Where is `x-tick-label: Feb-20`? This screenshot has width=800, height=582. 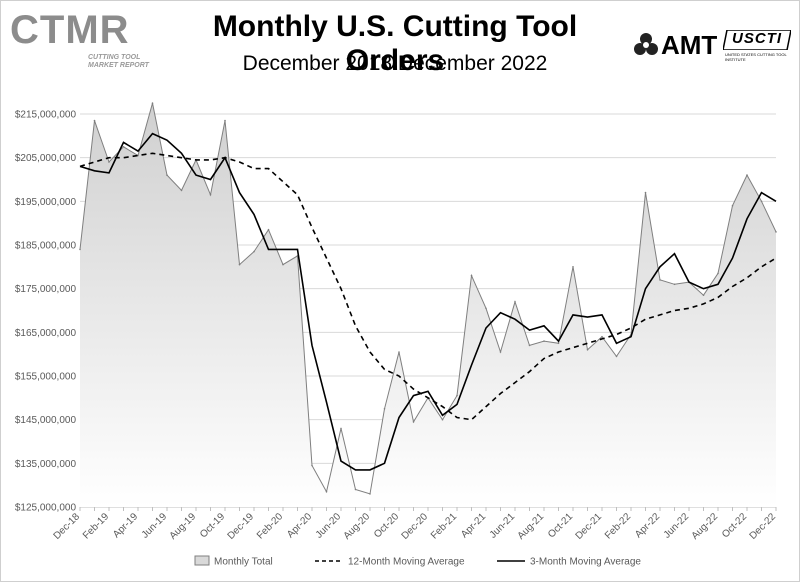
x-tick-label: Feb-20 is located at coordinates (270, 526).